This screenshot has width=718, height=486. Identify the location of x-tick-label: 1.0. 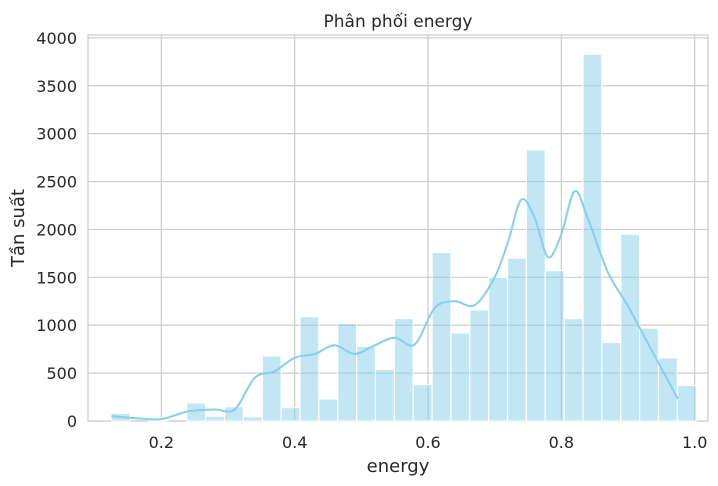
(694, 442).